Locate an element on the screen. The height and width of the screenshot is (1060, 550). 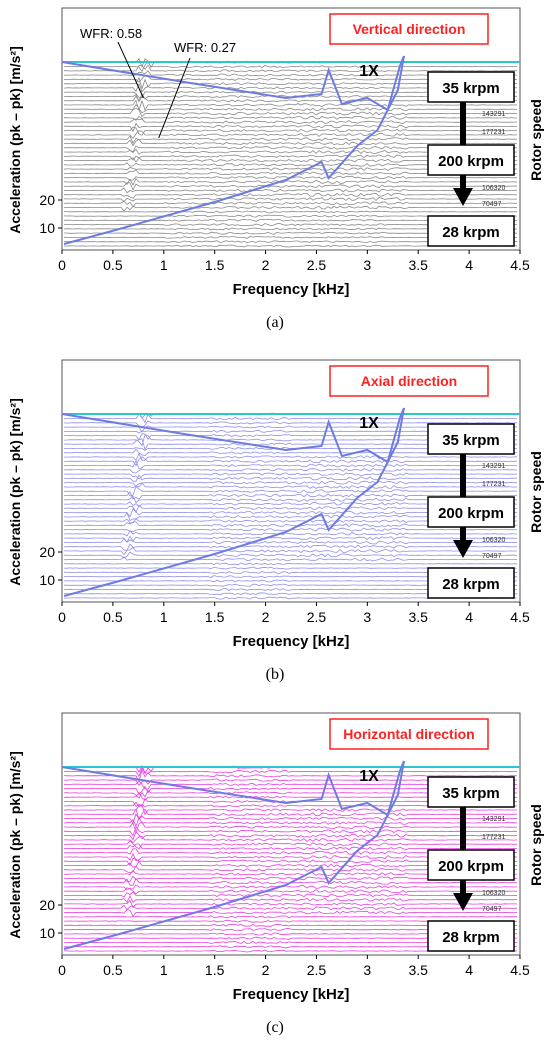
wfr-label: WFR: 0.58 is located at coordinates (111, 33).